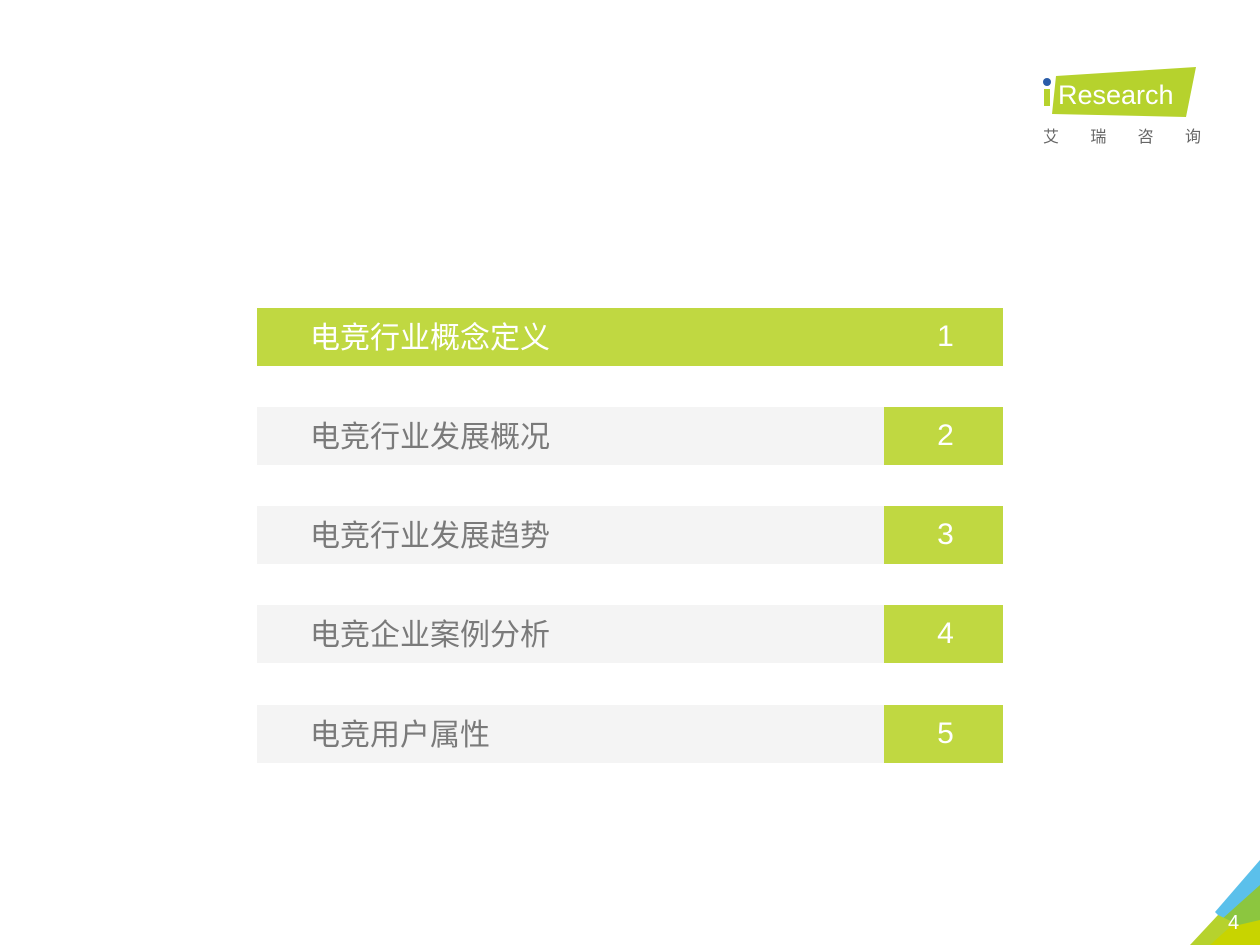  What do you see at coordinates (1234, 923) in the screenshot?
I see `page-number: 4` at bounding box center [1234, 923].